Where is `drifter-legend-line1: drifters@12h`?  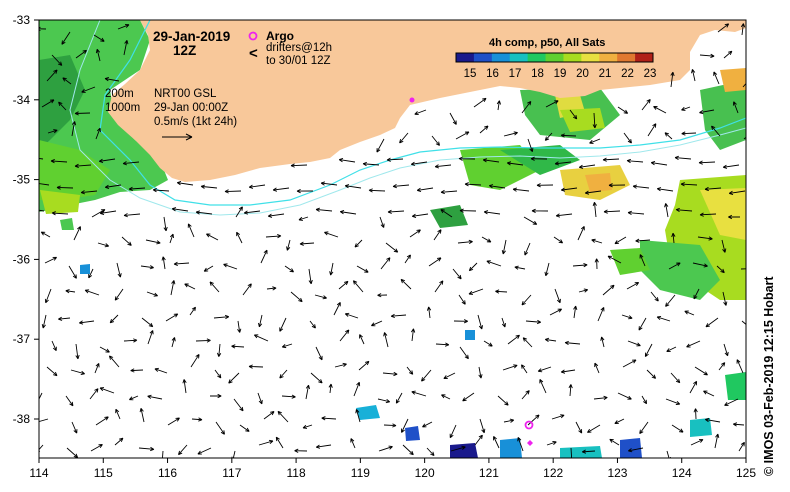 drifter-legend-line1: drifters@12h is located at coordinates (299, 48).